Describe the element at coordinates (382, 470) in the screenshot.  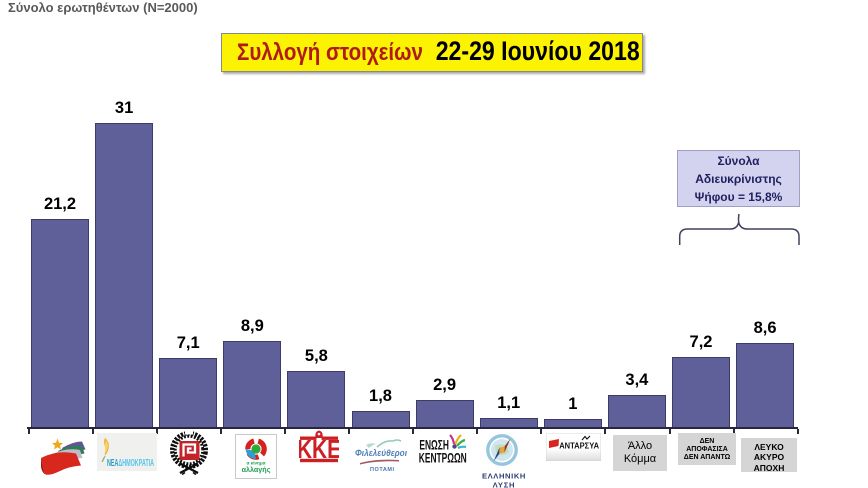
I see `svg-text: ΠΟΤΑΜΙ` at that location.